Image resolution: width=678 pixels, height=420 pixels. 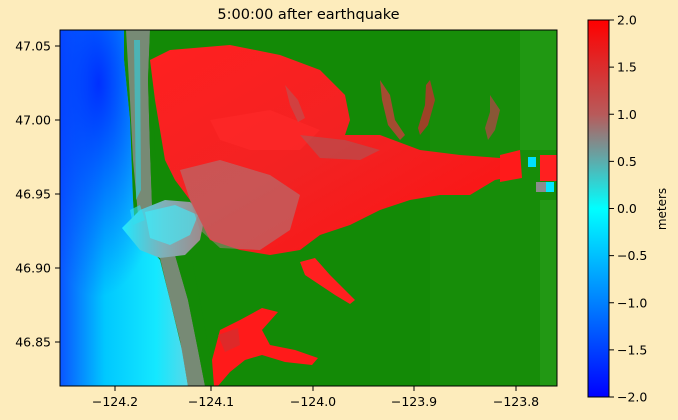 I want to click on north-river, so click(x=392, y=110).